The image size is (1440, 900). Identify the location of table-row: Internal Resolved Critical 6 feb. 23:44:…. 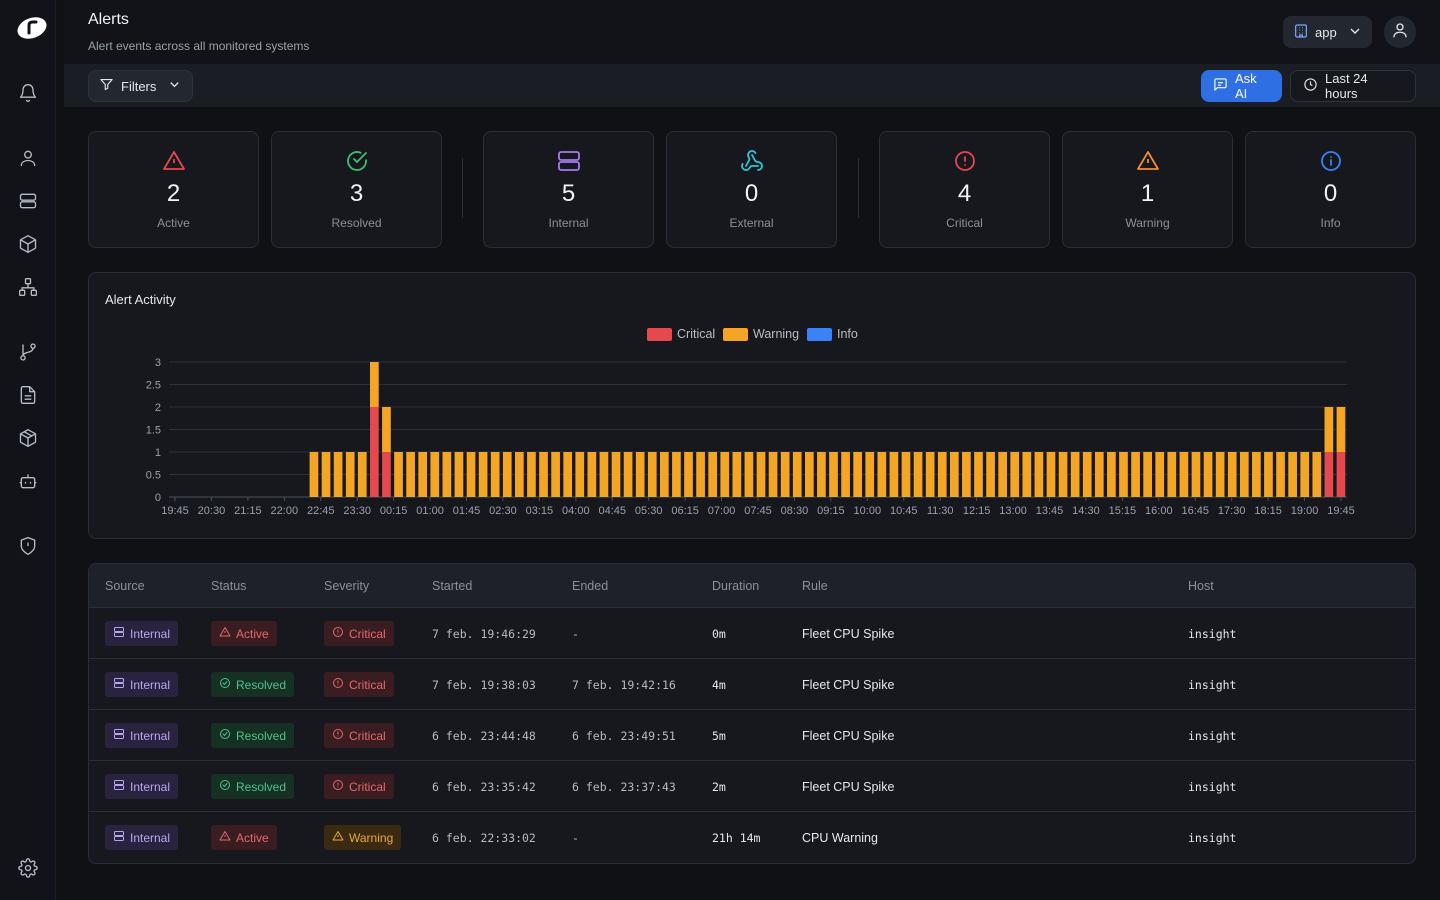
(752, 735).